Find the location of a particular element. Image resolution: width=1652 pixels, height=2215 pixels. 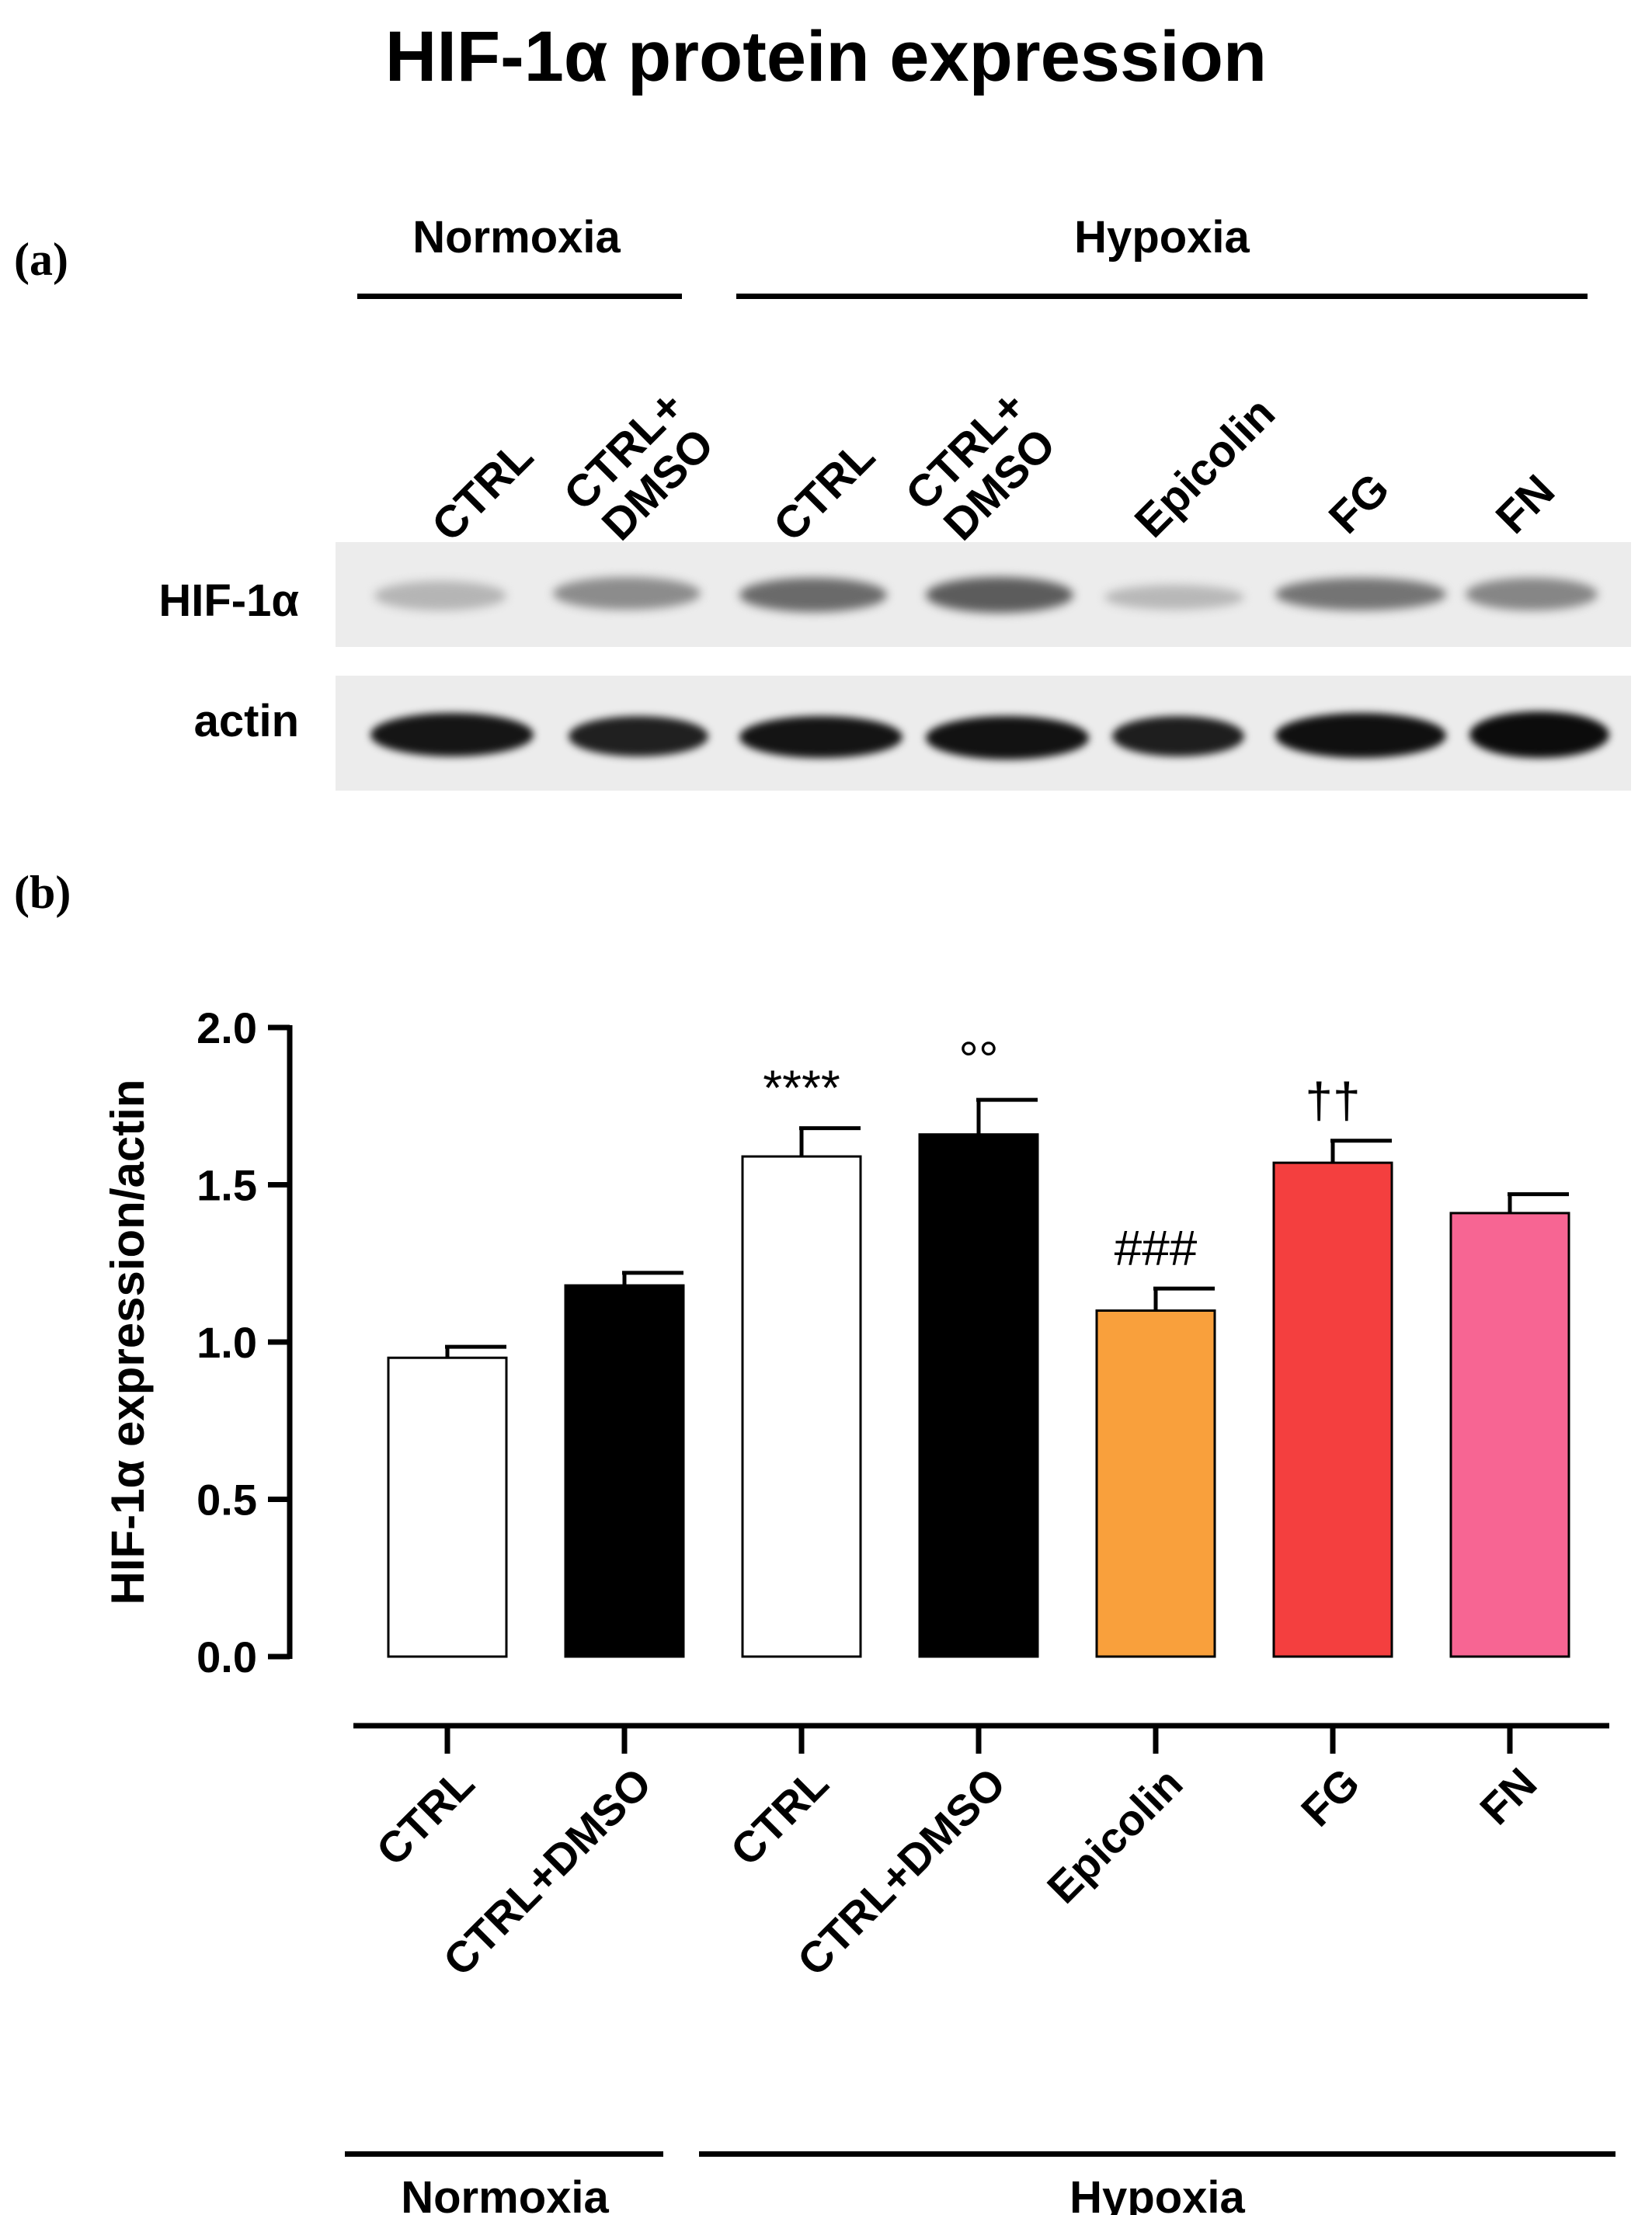

panel-b-hypoxia-line is located at coordinates (1157, 2154).